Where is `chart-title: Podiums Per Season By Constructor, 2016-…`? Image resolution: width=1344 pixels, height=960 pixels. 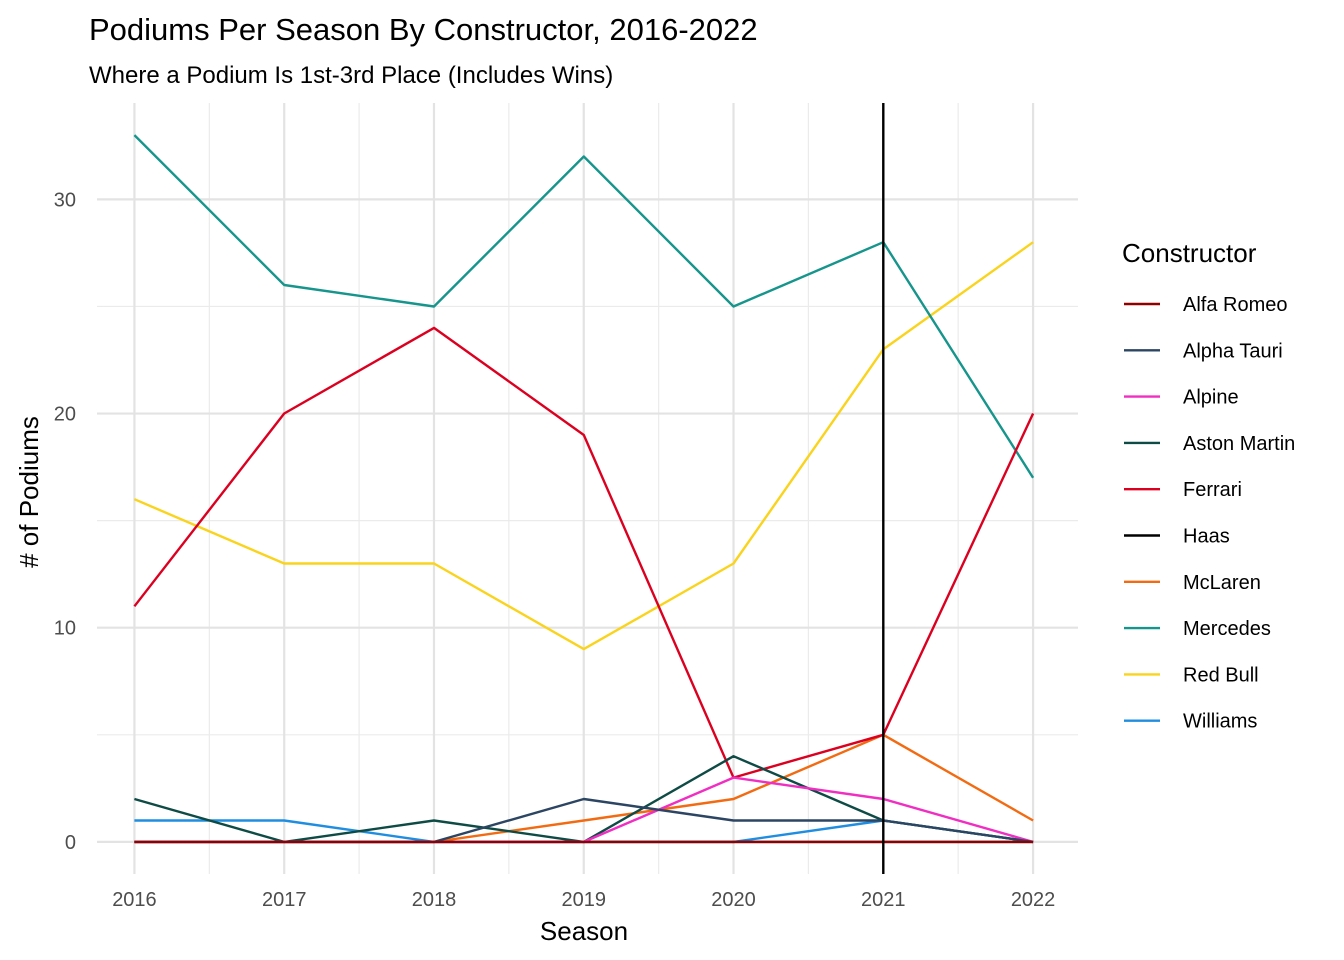
chart-title: Podiums Per Season By Constructor, 2016-… is located at coordinates (423, 29).